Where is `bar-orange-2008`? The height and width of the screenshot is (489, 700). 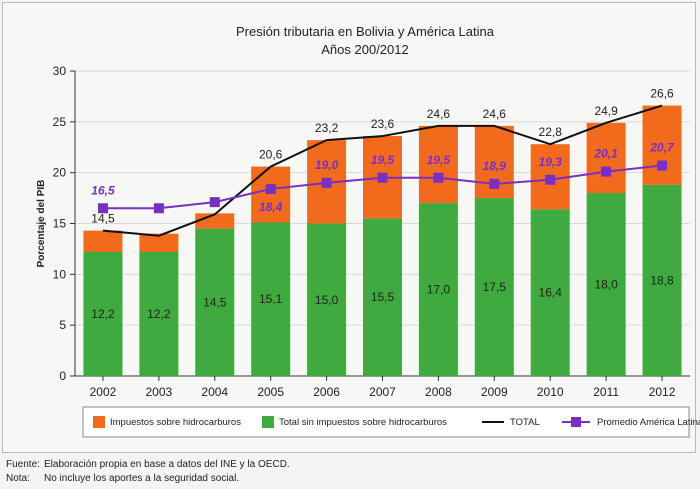
bar-orange-2008 is located at coordinates (438, 164).